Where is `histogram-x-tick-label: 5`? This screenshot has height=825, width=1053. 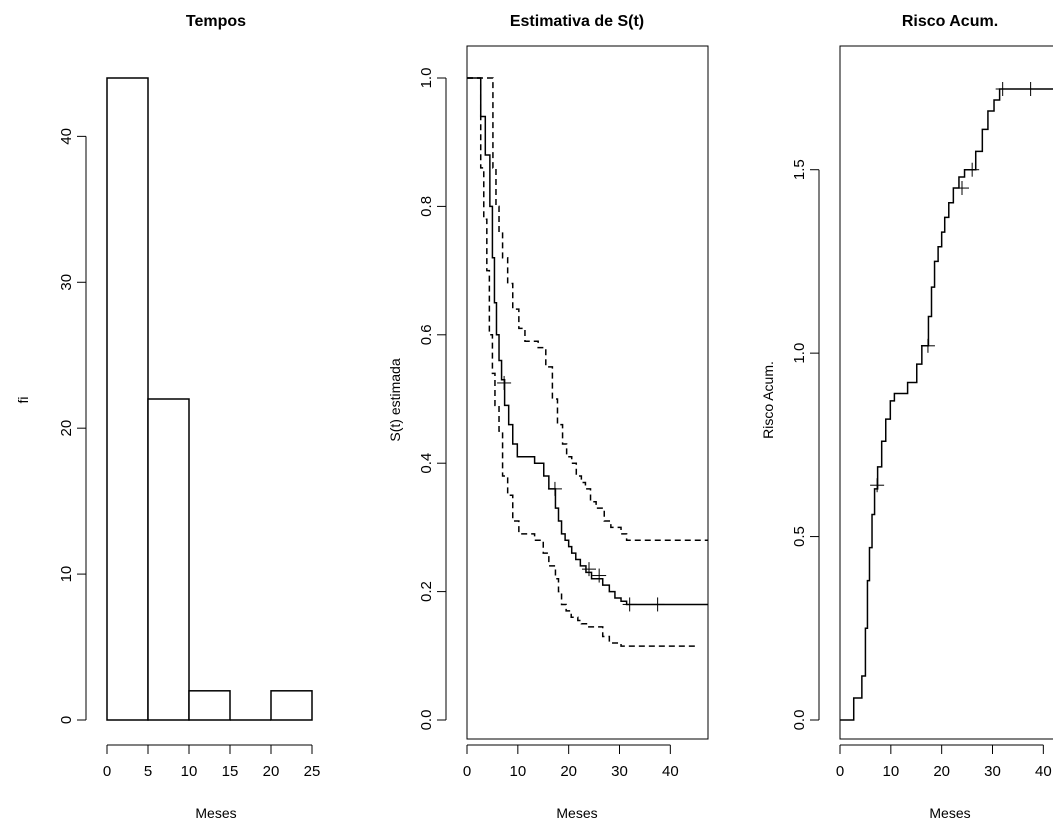
histogram-x-tick-label: 5 is located at coordinates (148, 771).